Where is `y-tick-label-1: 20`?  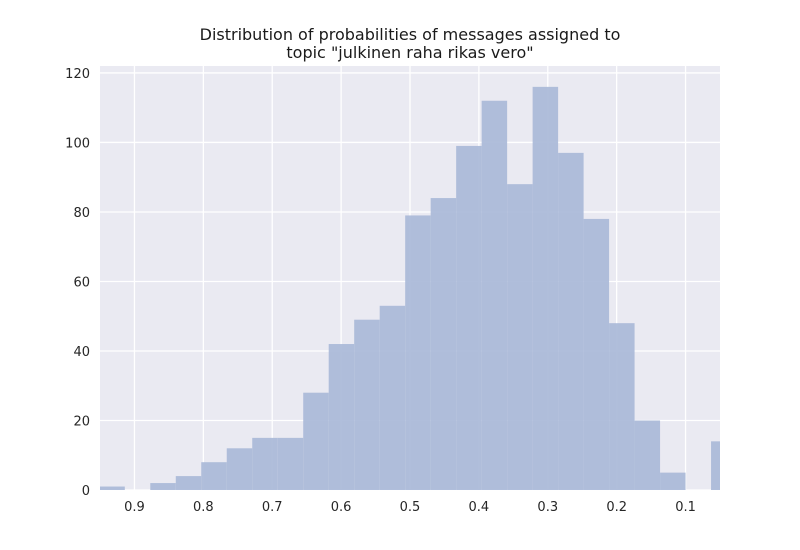
y-tick-label-1: 20 is located at coordinates (81, 421).